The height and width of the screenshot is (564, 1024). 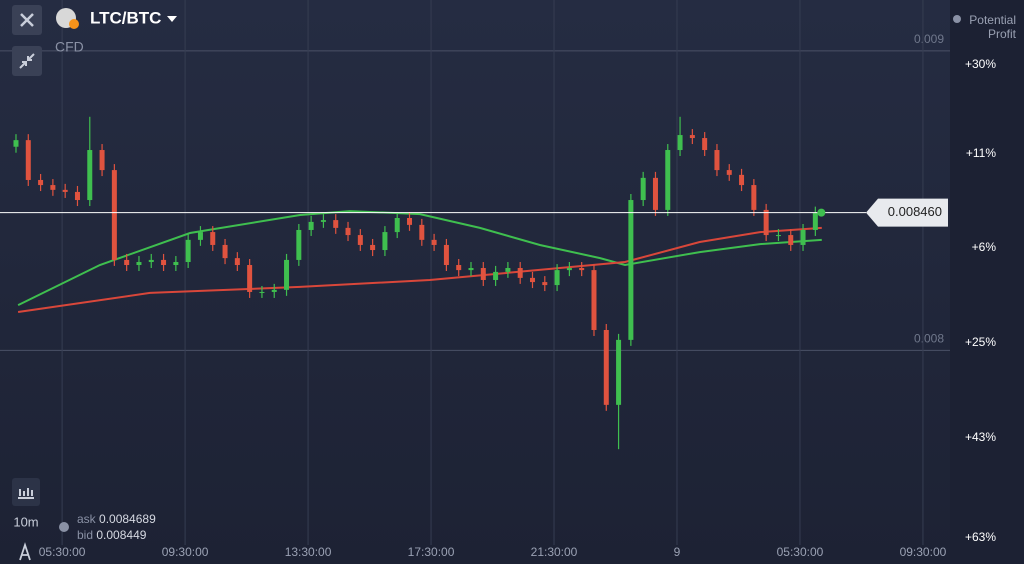 What do you see at coordinates (987, 282) in the screenshot?
I see `scale-panel` at bounding box center [987, 282].